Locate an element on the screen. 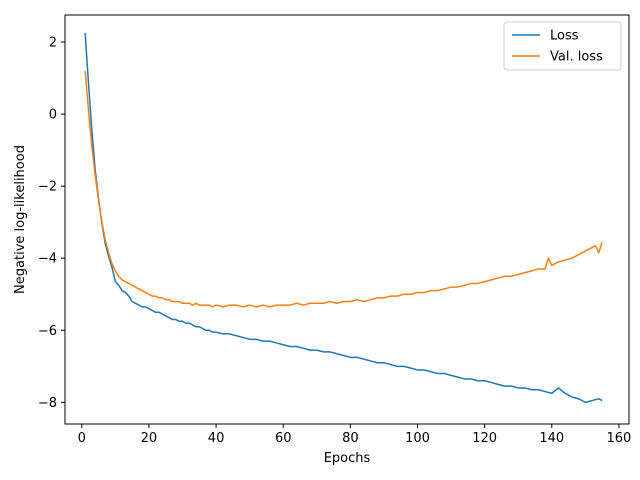 The width and height of the screenshot is (640, 480). legend-label-loss: Loss is located at coordinates (564, 36).